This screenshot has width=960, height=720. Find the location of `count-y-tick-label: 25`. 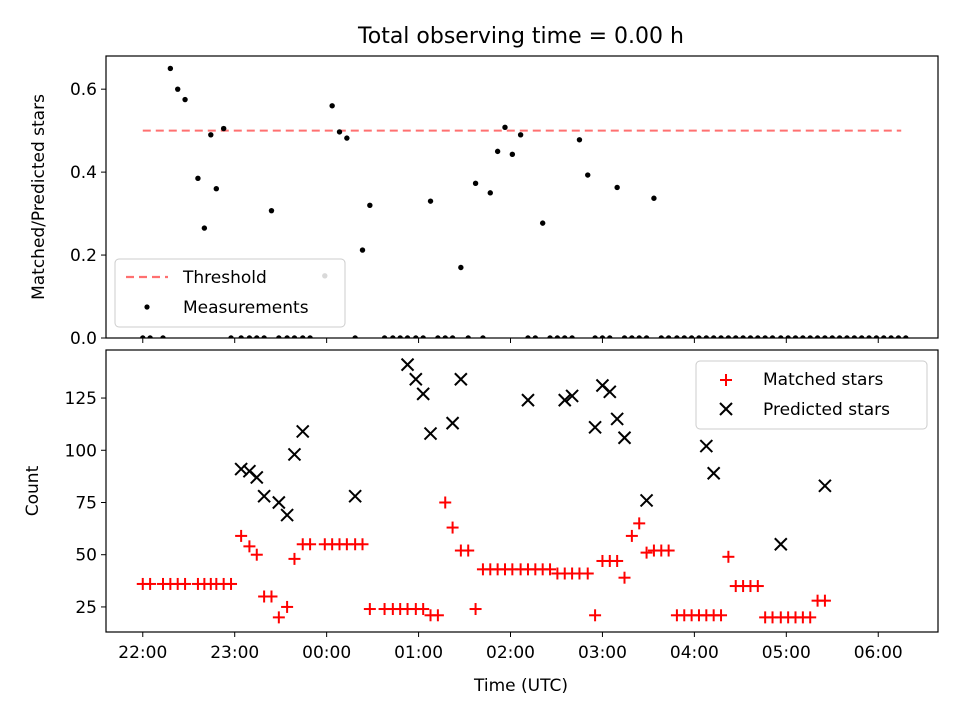

count-y-tick-label: 25 is located at coordinates (86, 608).